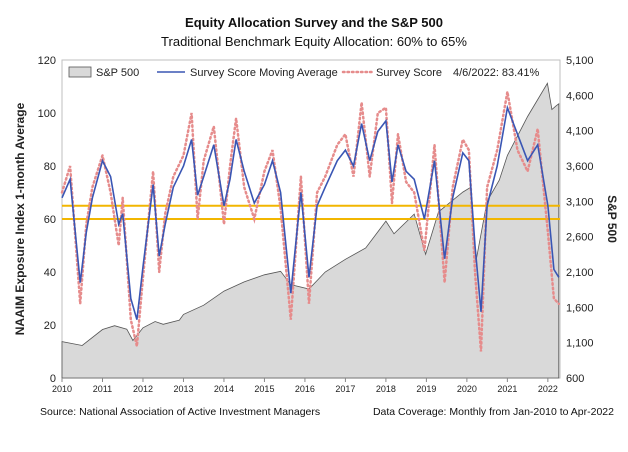 The height and width of the screenshot is (452, 628). I want to click on y-tick-label: 0, so click(53, 379).